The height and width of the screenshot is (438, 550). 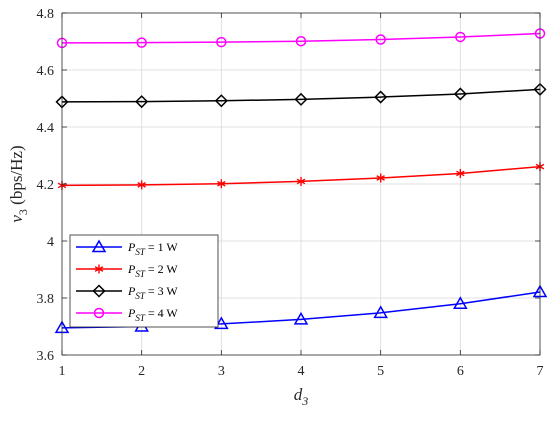 I want to click on legend: PST = 1 W PST = 2 W PST = 3 W PST = 4 W, so click(x=144, y=281).